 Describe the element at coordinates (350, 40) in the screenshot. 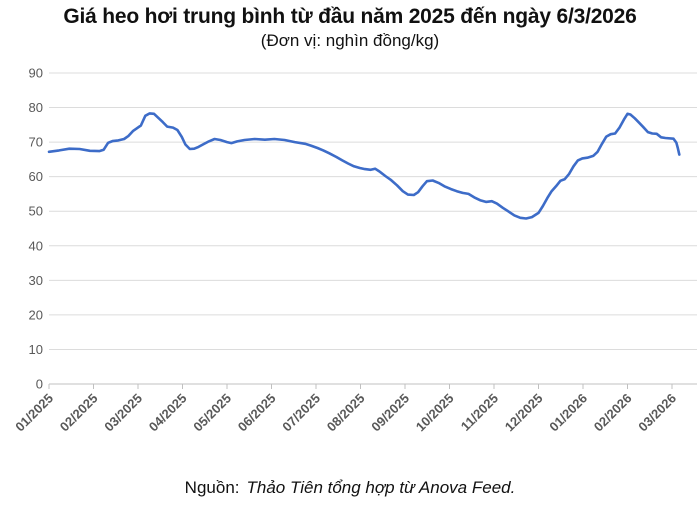

I see `chart-subtitle: (Đơn vị: nghìn đồng/kg)` at that location.